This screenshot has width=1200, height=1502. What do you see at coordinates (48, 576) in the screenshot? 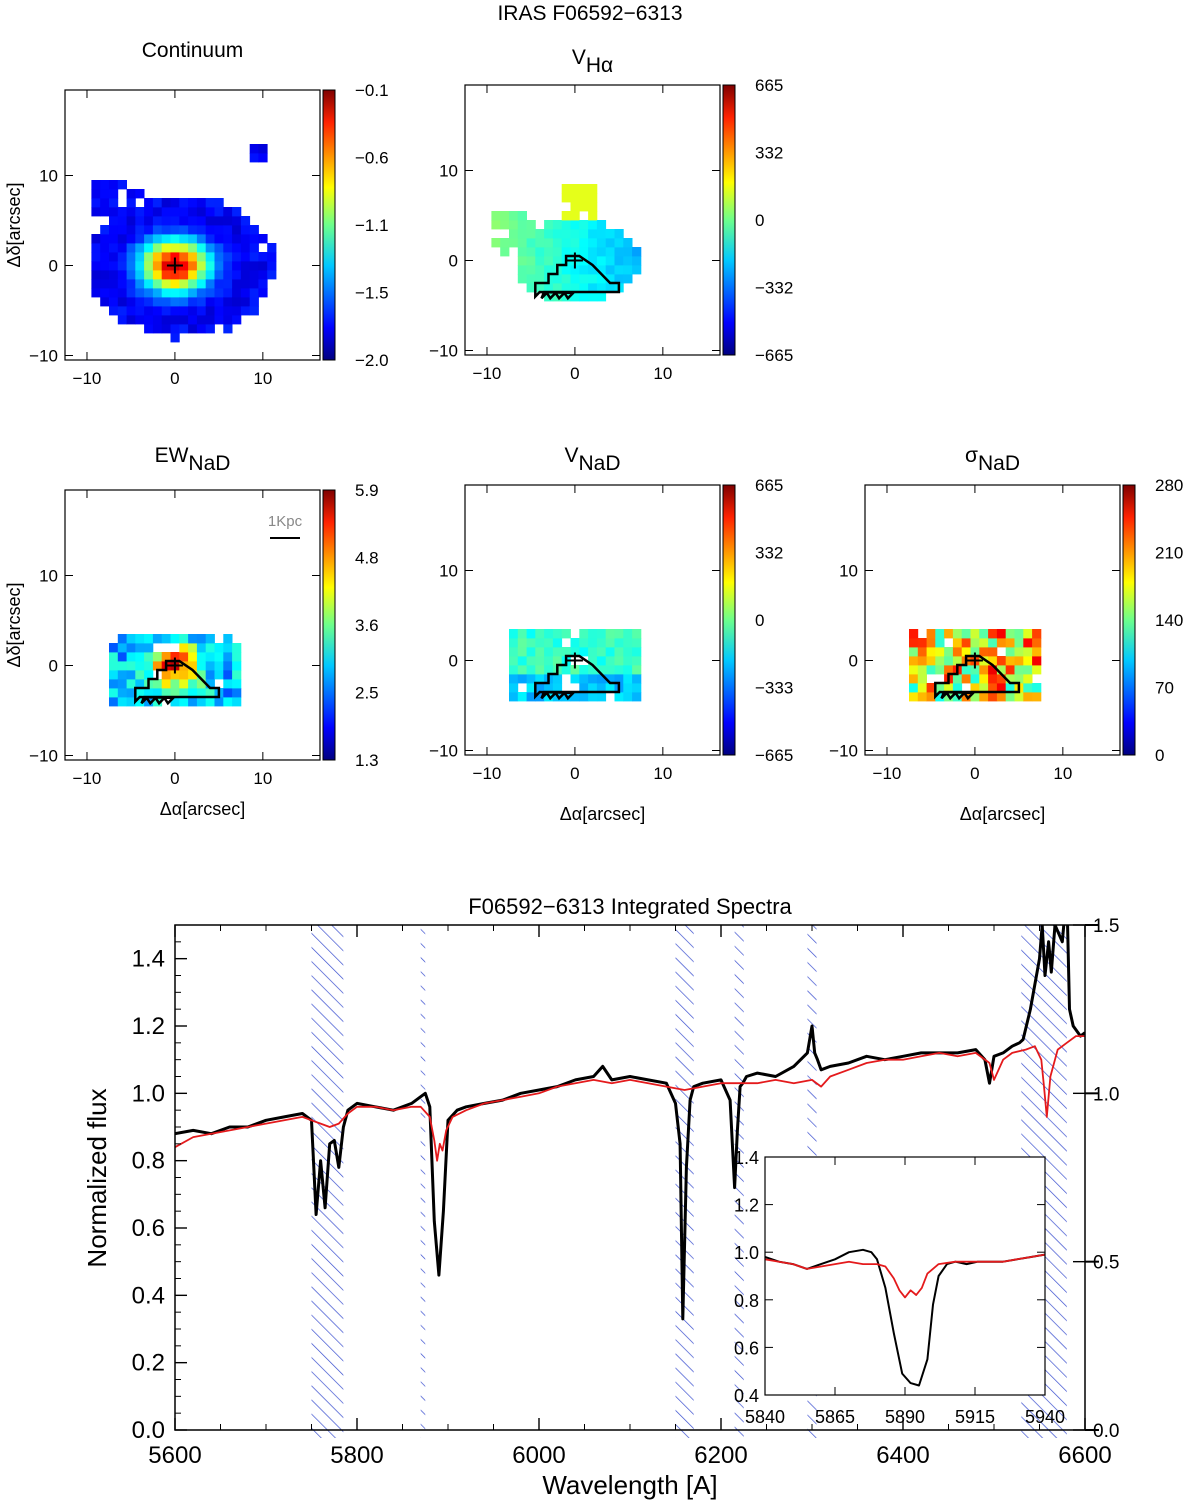
I see `map-ytick-ew_nad: 10` at bounding box center [48, 576].